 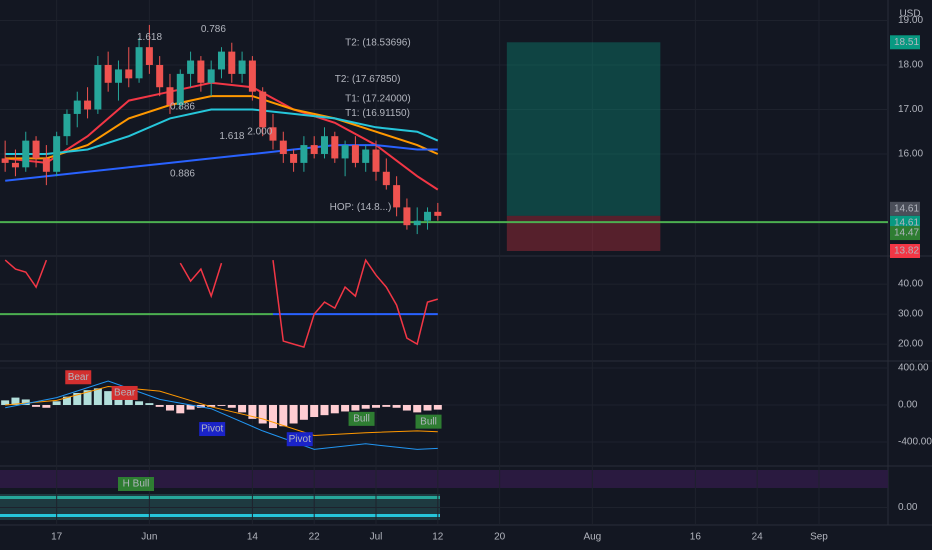 I want to click on price-label: 13.82, so click(x=906, y=251).